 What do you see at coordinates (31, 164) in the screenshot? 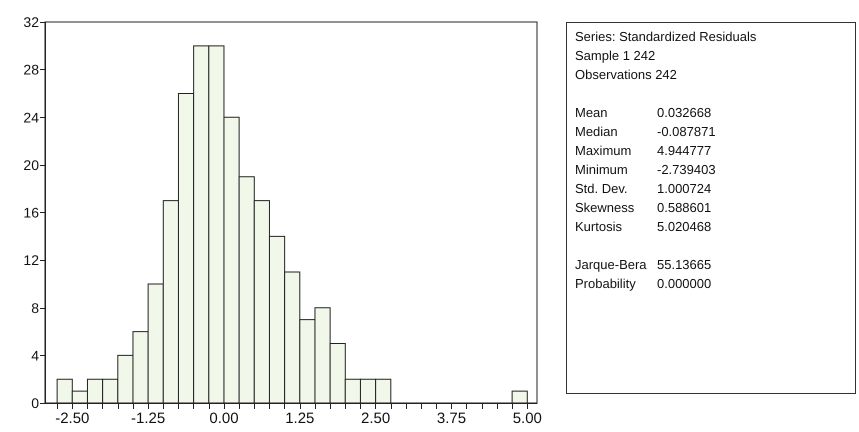
I see `y-tick-label: 20` at bounding box center [31, 164].